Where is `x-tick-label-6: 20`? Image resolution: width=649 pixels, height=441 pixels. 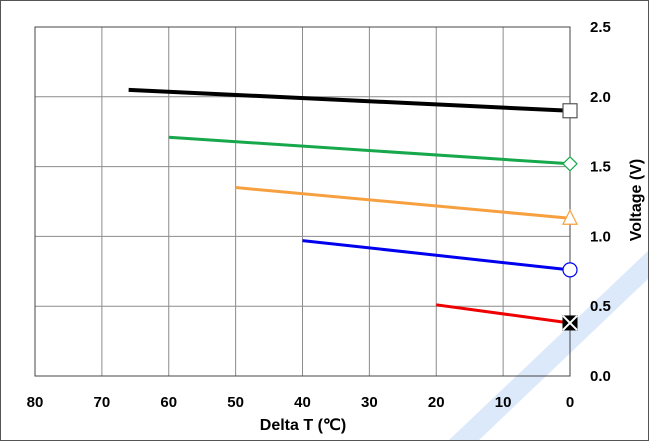 x-tick-label-6: 20 is located at coordinates (436, 402).